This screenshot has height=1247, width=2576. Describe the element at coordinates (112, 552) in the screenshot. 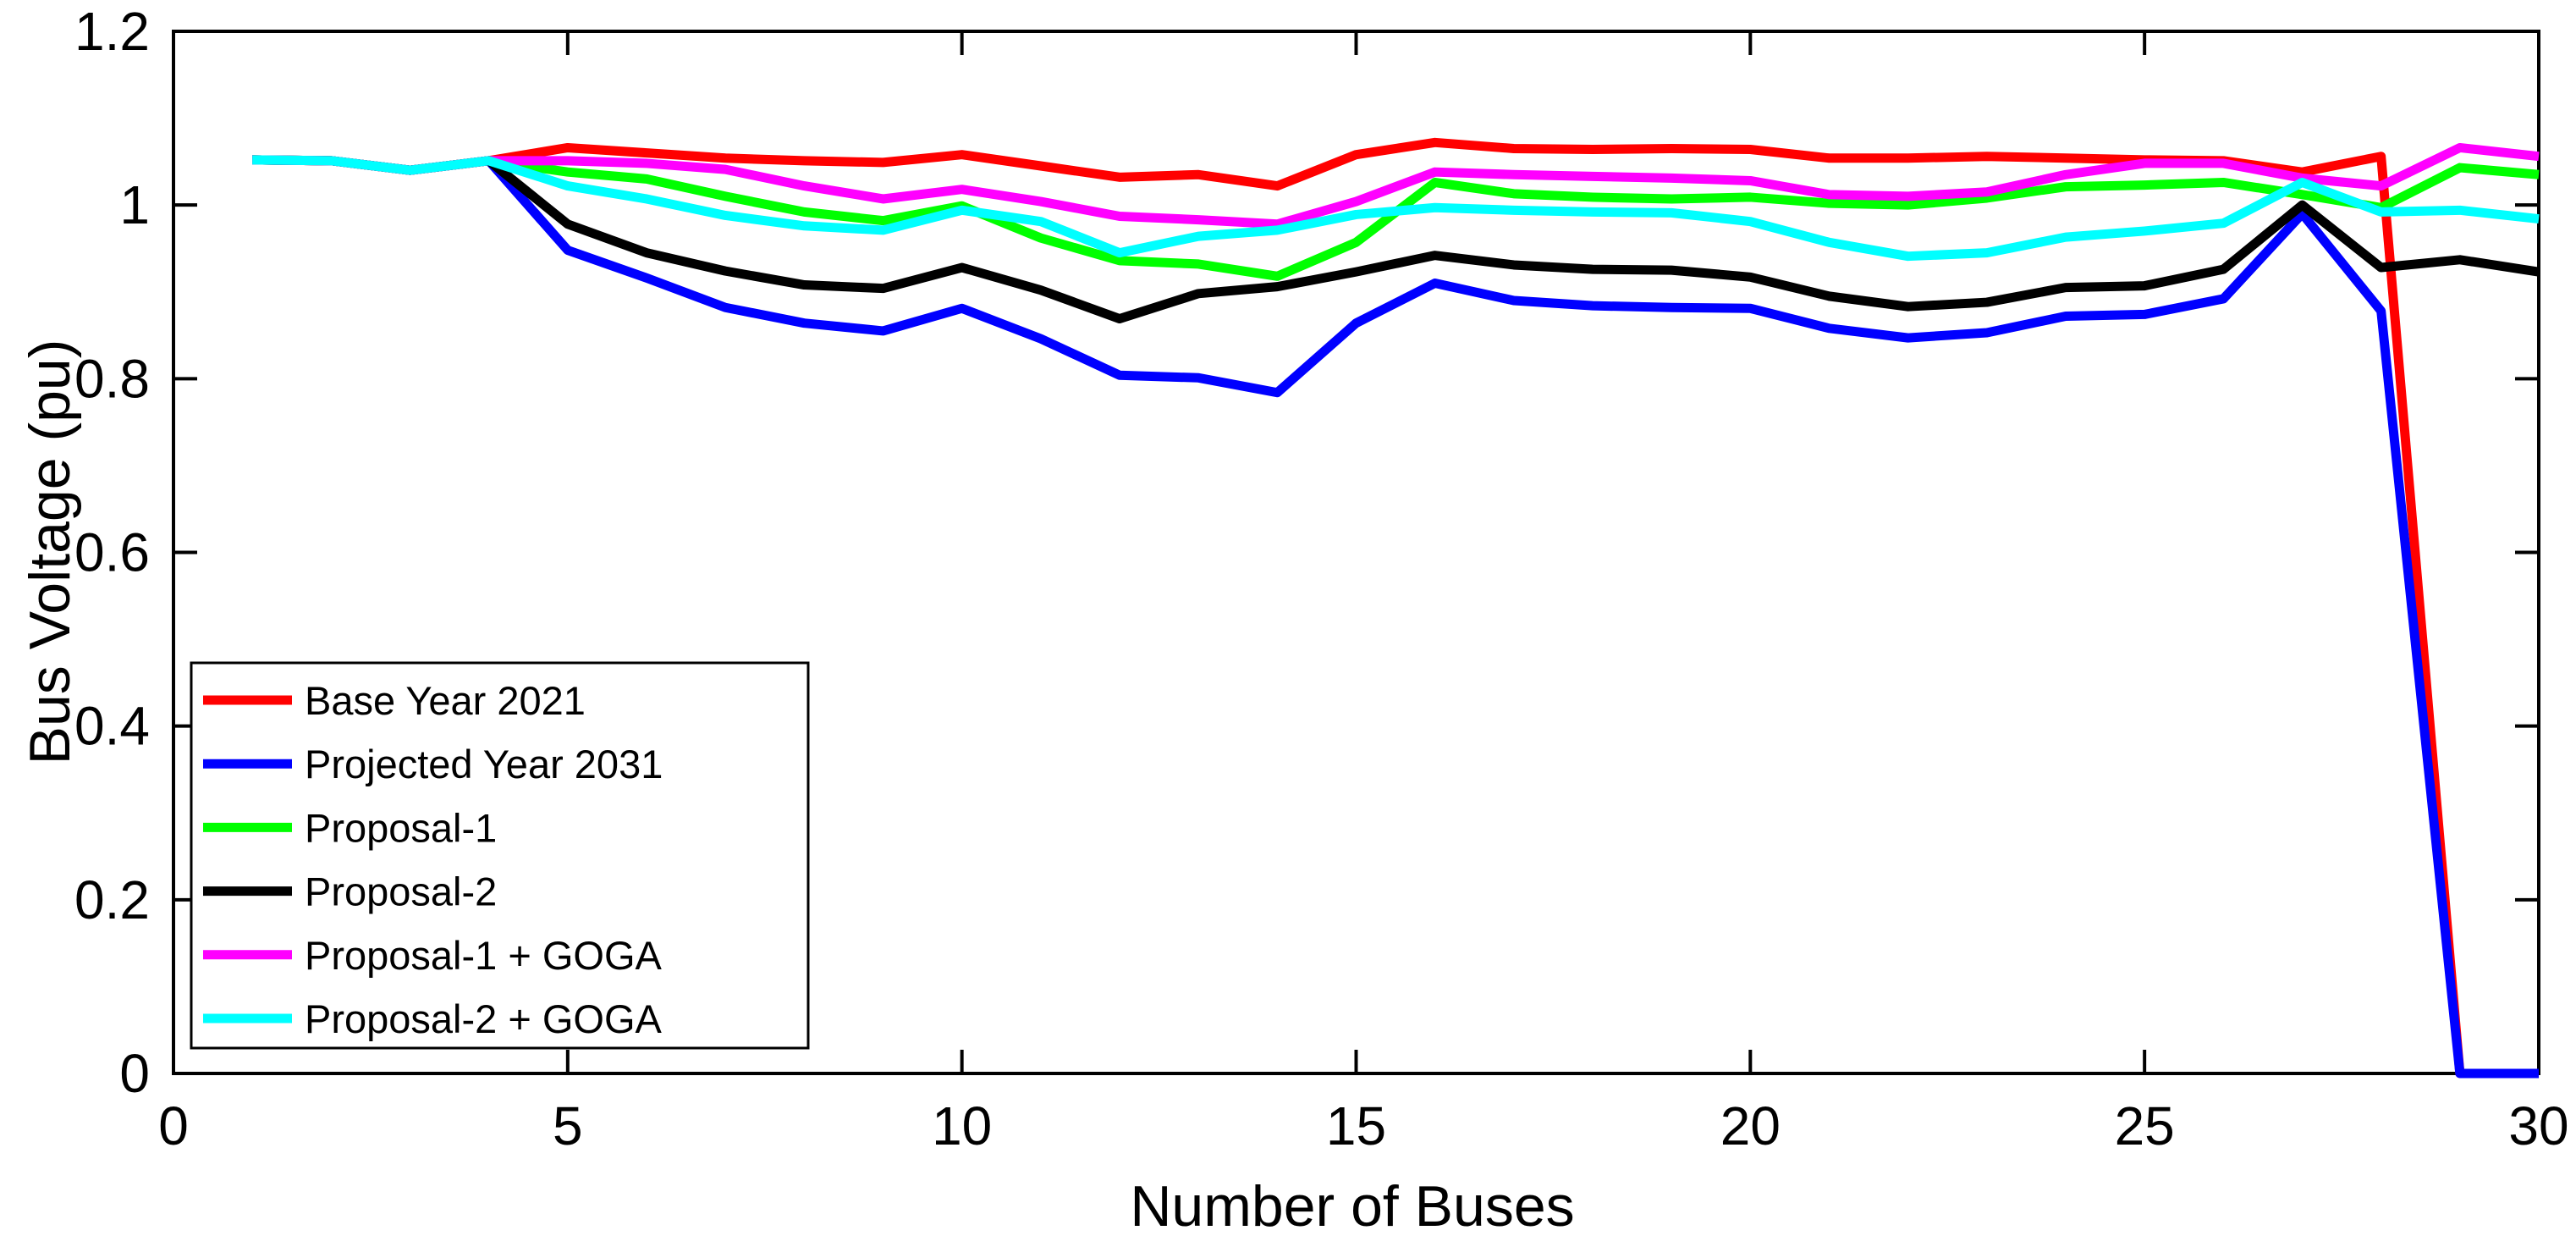

I see `y-tick-label: 0.6` at that location.